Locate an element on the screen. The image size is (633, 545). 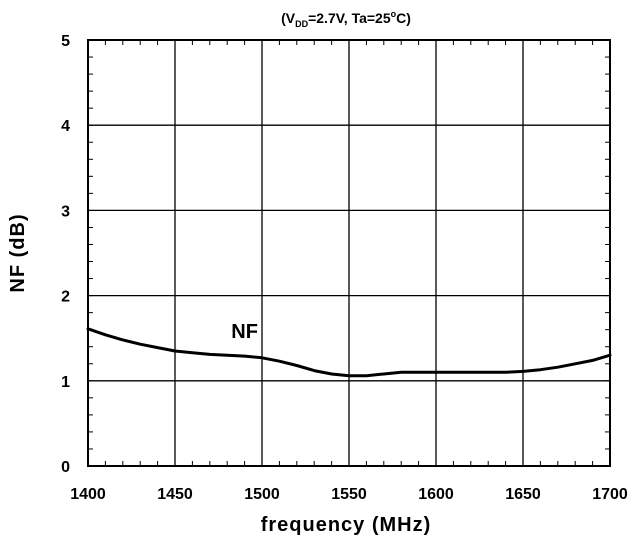
x-tick-label: 1600 is located at coordinates (436, 494).